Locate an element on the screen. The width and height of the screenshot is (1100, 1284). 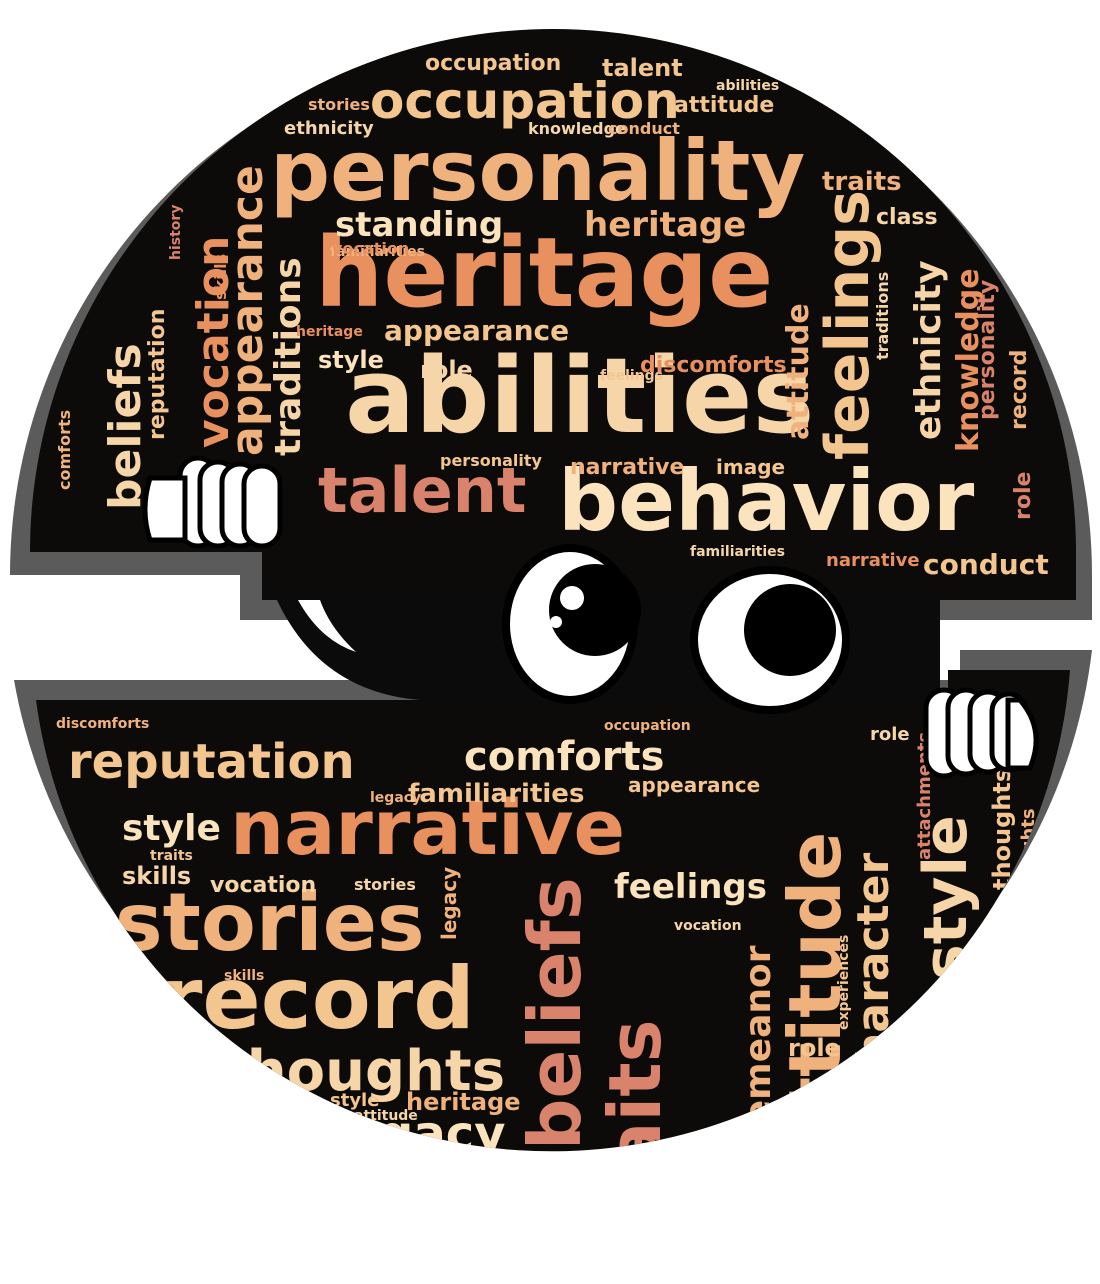
peeking-eyes-icon is located at coordinates (676, 629).